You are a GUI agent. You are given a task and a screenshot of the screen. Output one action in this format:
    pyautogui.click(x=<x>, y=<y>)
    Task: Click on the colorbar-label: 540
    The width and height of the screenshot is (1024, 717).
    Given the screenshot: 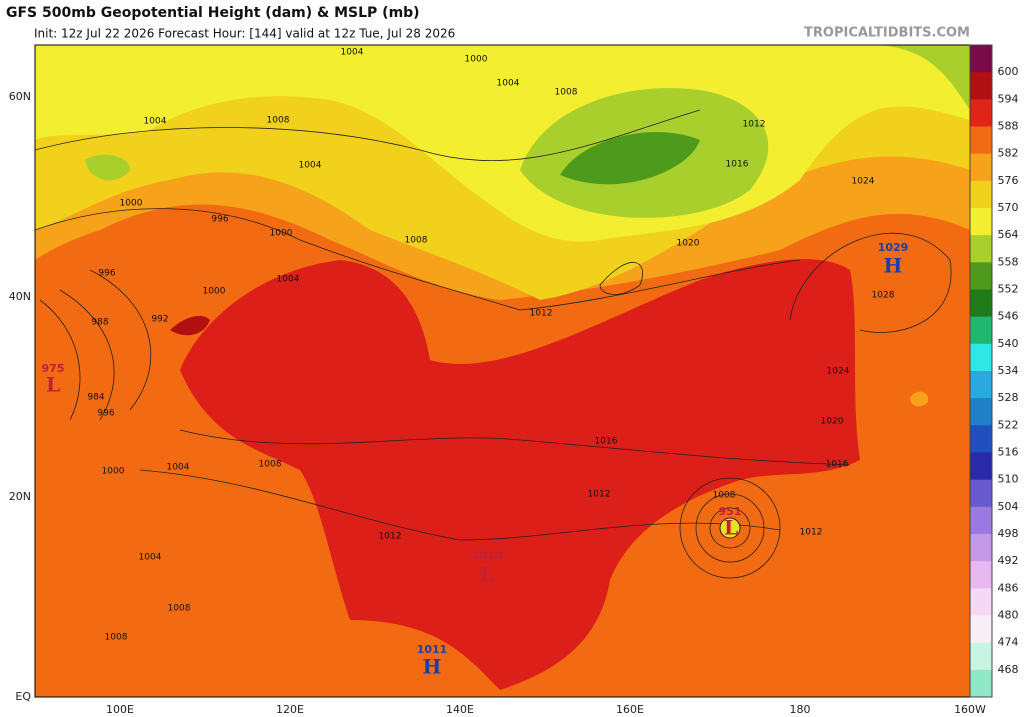 What is the action you would take?
    pyautogui.click(x=1008, y=343)
    